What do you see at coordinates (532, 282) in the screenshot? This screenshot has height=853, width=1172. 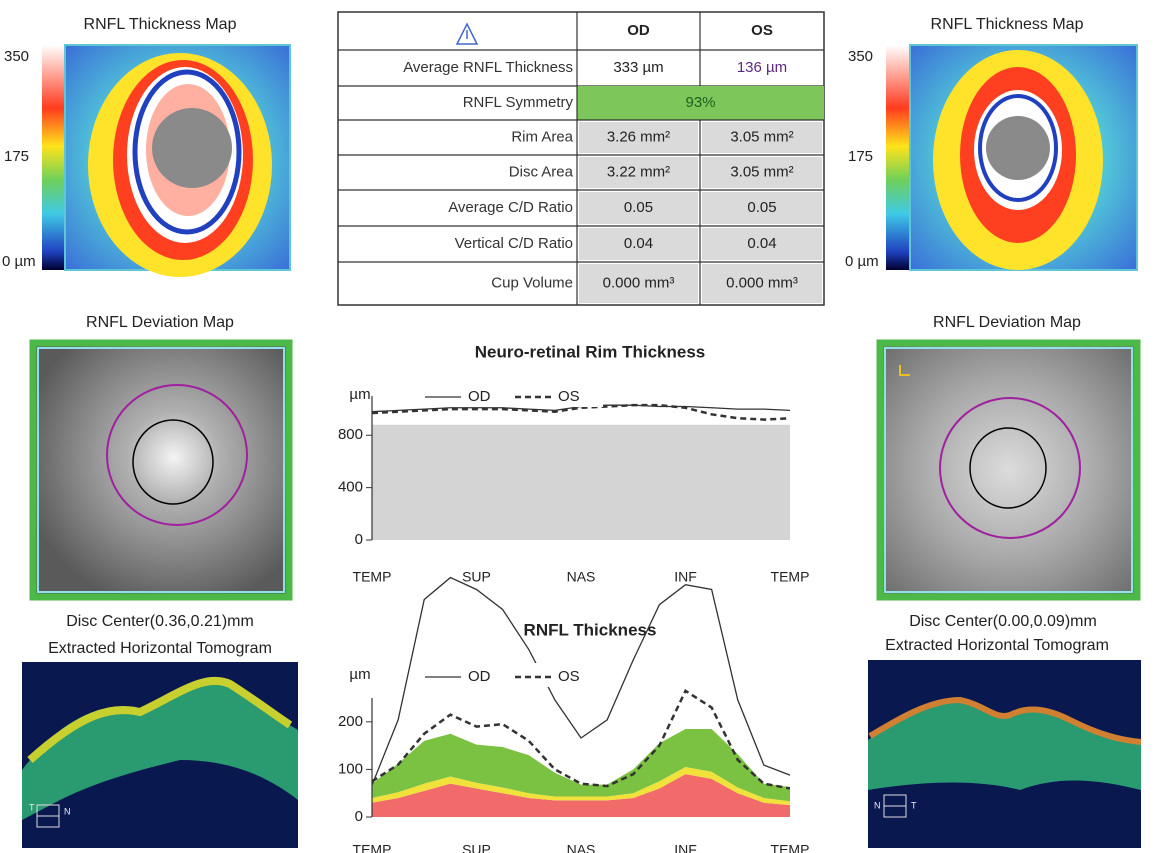 I see `row-label: Cup Volume` at bounding box center [532, 282].